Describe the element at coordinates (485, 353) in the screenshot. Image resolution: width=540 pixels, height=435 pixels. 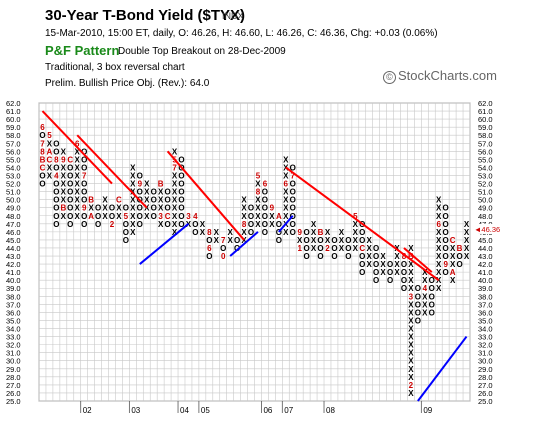
I see `y-tick-label-right: 31.0` at that location.